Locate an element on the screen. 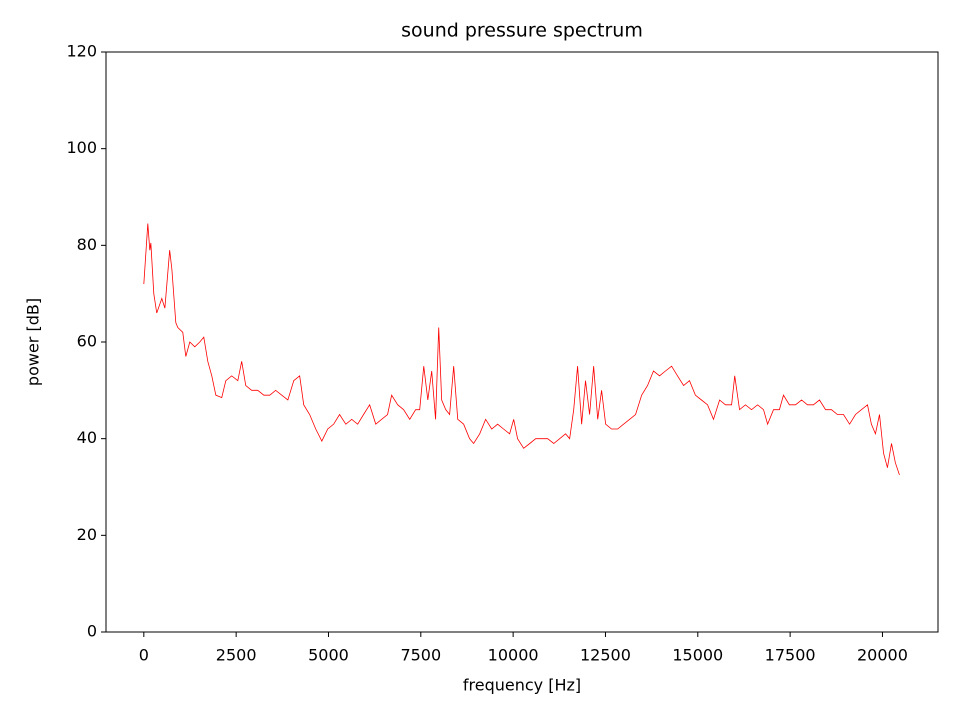  x-tick-label: 15000 is located at coordinates (697, 655).